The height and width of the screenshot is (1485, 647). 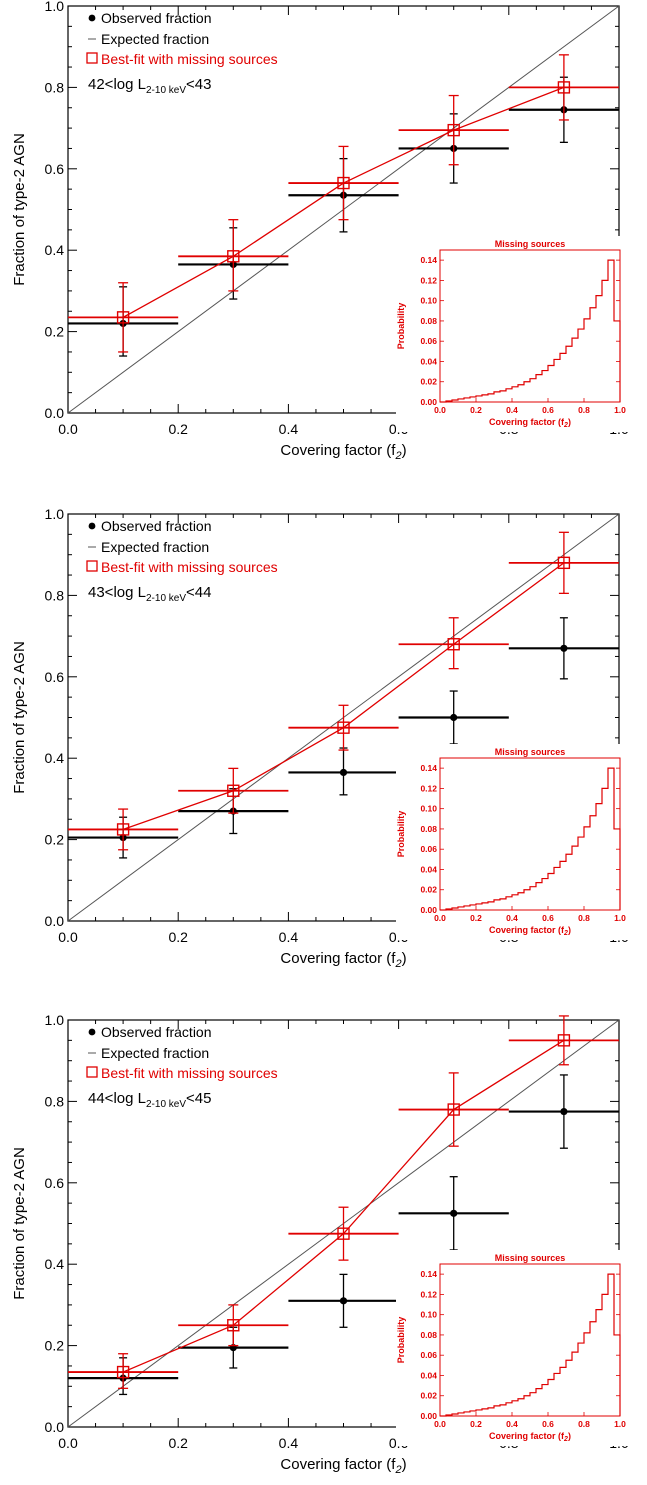 I want to click on panel-luminosity-label: 44<log L2-10 keV<45, so click(x=149, y=1100).